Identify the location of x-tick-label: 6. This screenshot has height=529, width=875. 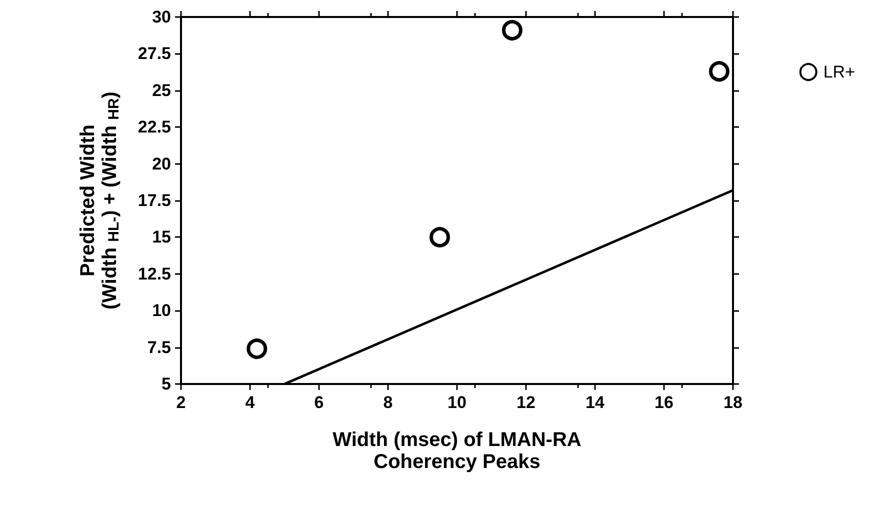
(319, 402).